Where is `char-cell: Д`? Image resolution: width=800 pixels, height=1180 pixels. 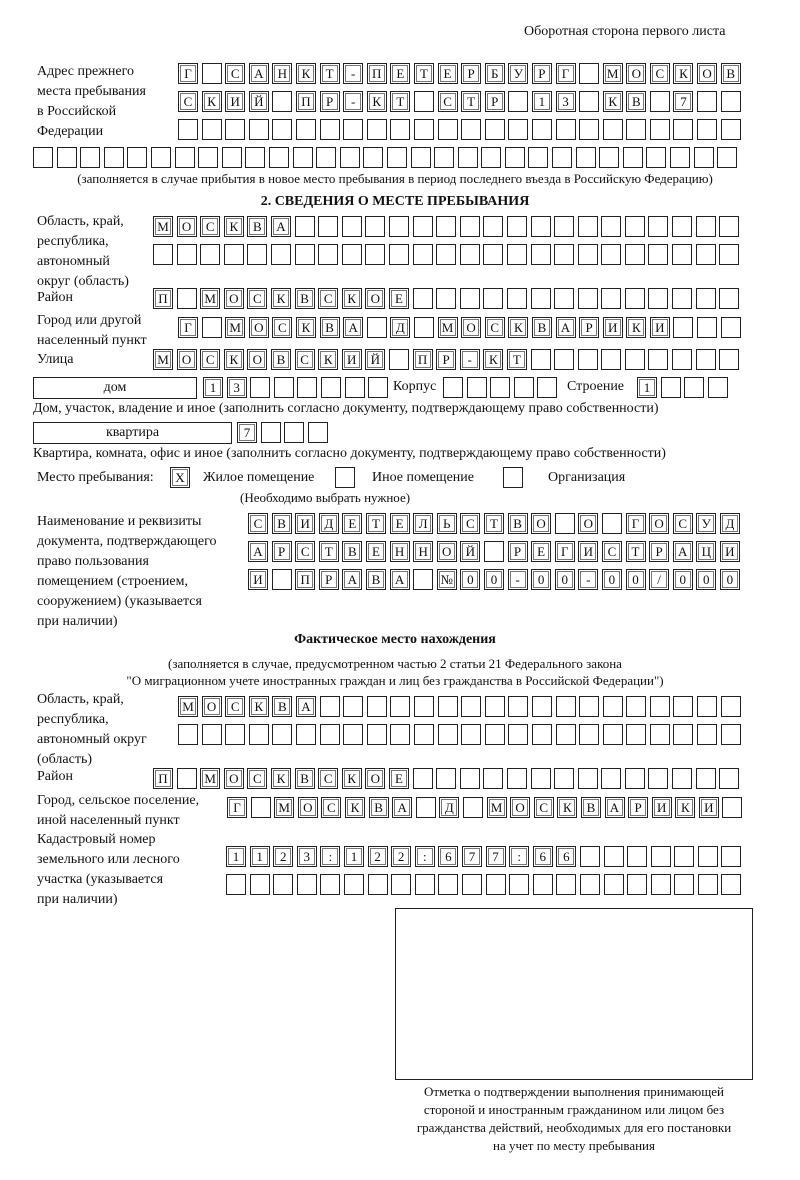 char-cell: Д is located at coordinates (729, 523).